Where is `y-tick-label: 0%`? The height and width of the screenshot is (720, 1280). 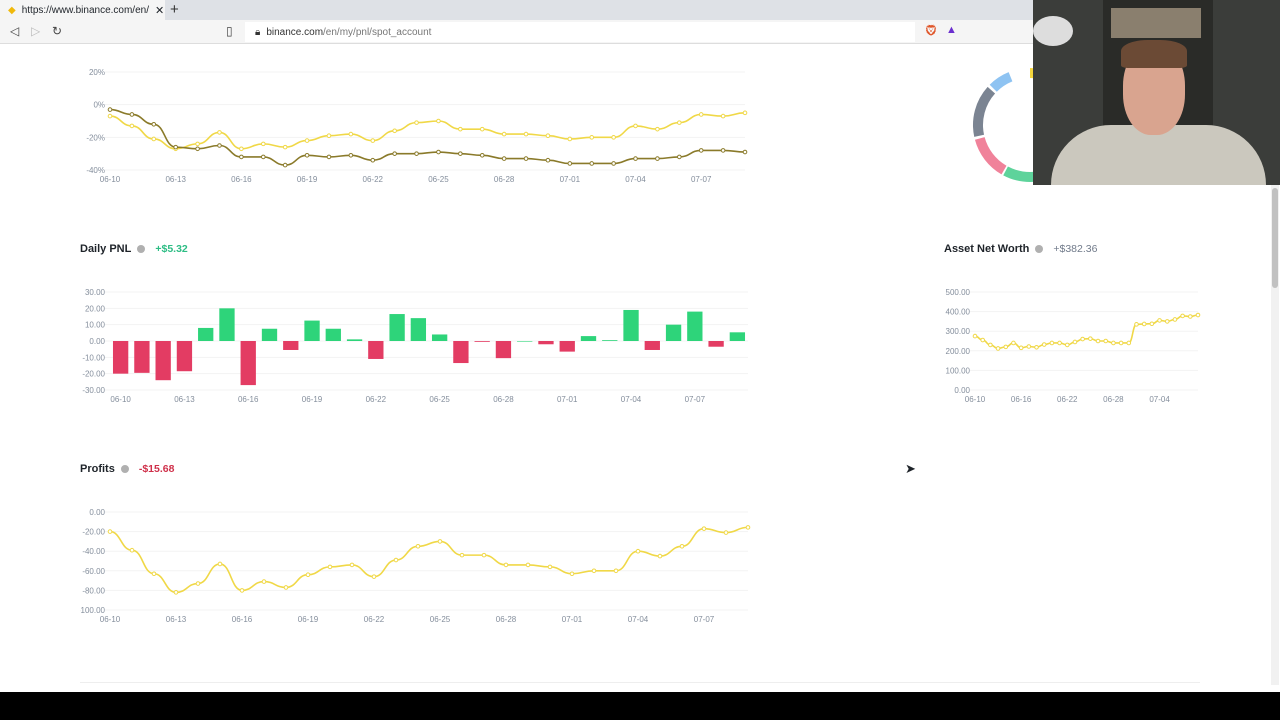
y-tick-label: 0% is located at coordinates (99, 105).